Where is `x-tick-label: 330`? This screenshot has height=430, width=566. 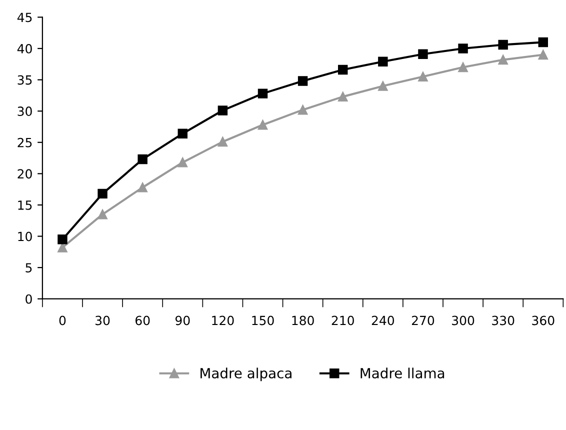 x-tick-label: 330 is located at coordinates (503, 321).